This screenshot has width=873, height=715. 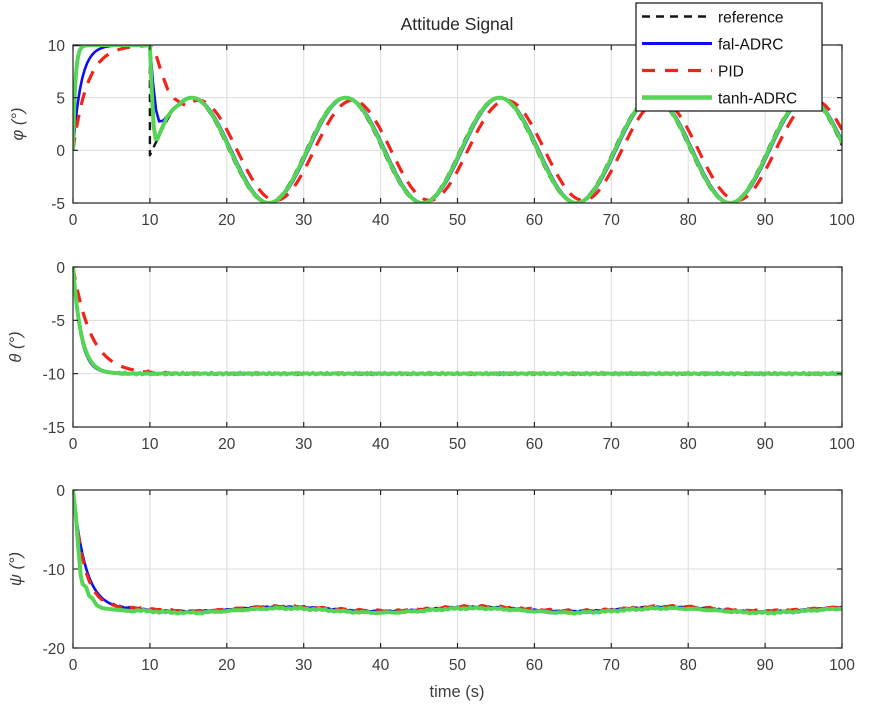 I want to click on y-tick-label: 5, so click(x=60, y=99).